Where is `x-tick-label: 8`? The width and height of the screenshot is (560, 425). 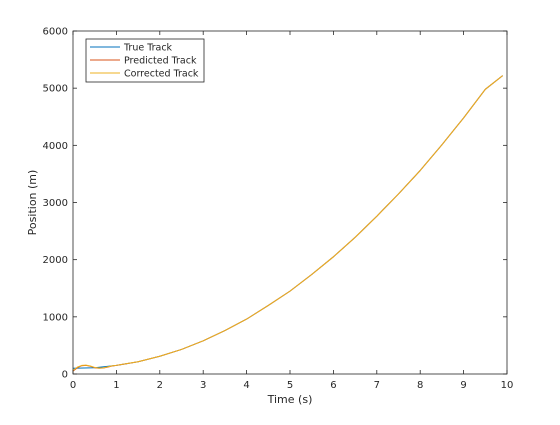 x-tick-label: 8 is located at coordinates (420, 385).